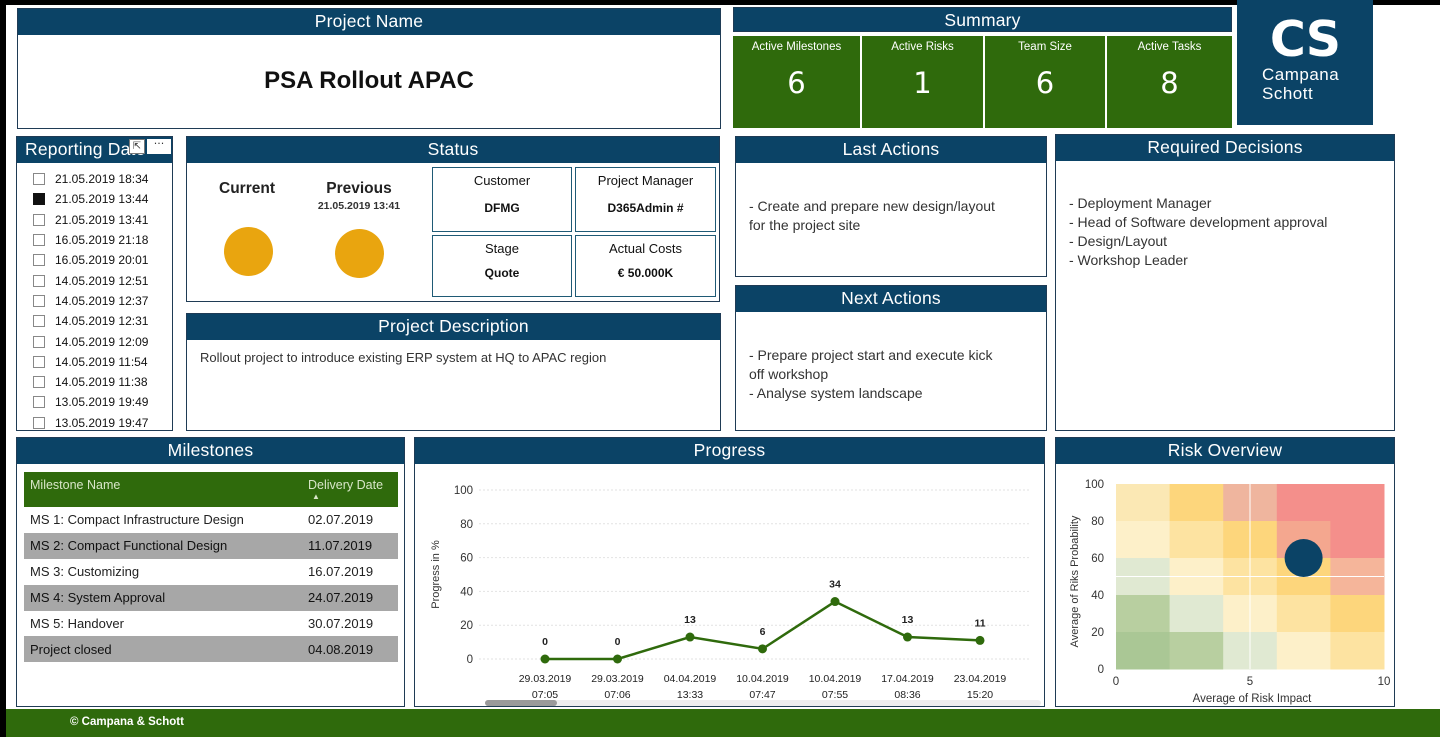 The height and width of the screenshot is (737, 1440). I want to click on focus-mode-icon: ⇱, so click(137, 146).